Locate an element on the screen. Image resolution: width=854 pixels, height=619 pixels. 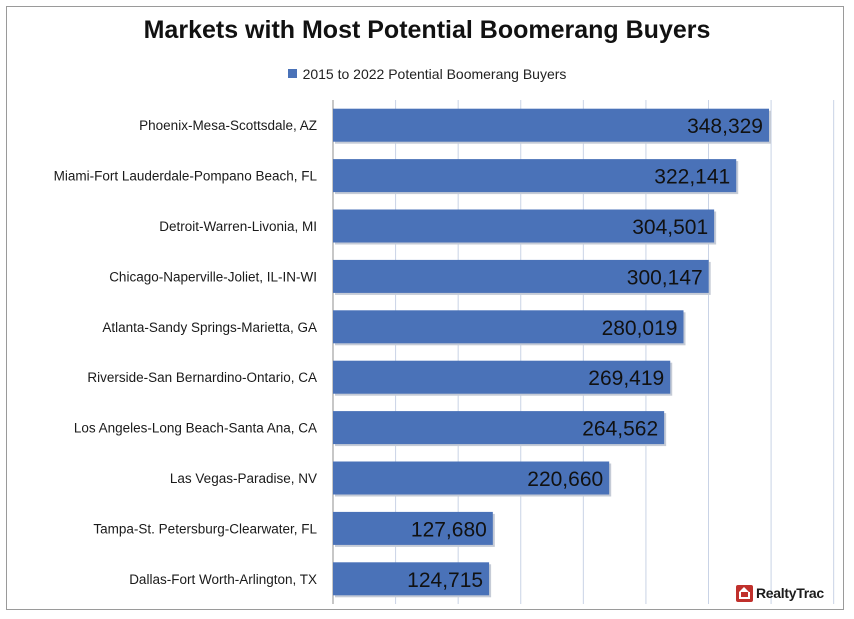
chart-legend: 2015 to 2022 Potential Boomerang Buyers is located at coordinates (427, 74).